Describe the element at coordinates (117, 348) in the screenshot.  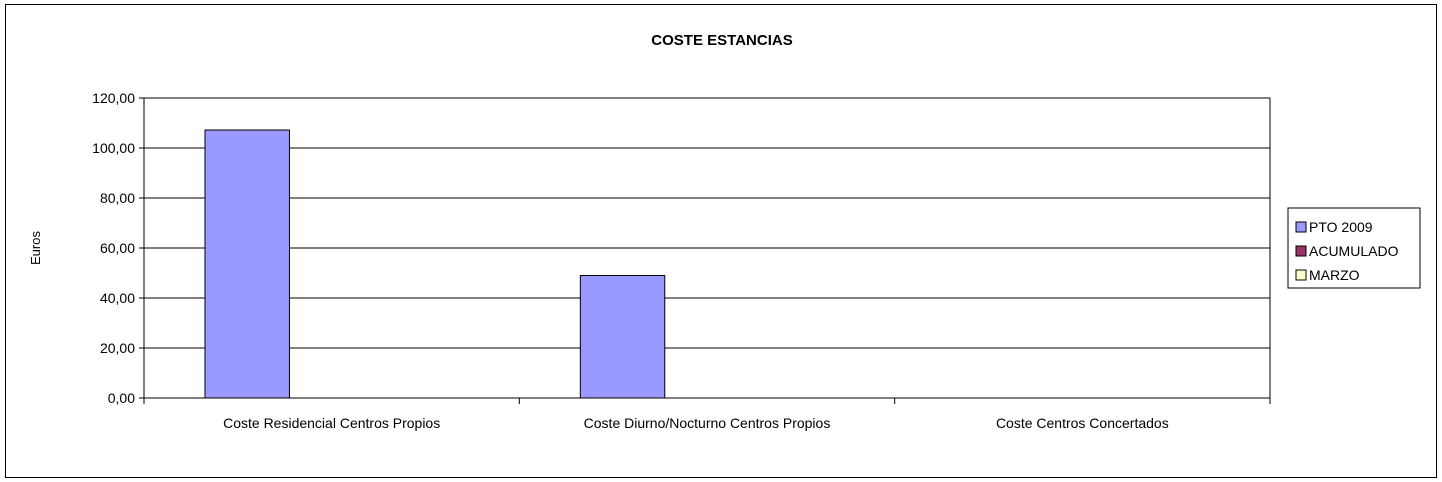
I see `y-tick-label: 20,00` at that location.